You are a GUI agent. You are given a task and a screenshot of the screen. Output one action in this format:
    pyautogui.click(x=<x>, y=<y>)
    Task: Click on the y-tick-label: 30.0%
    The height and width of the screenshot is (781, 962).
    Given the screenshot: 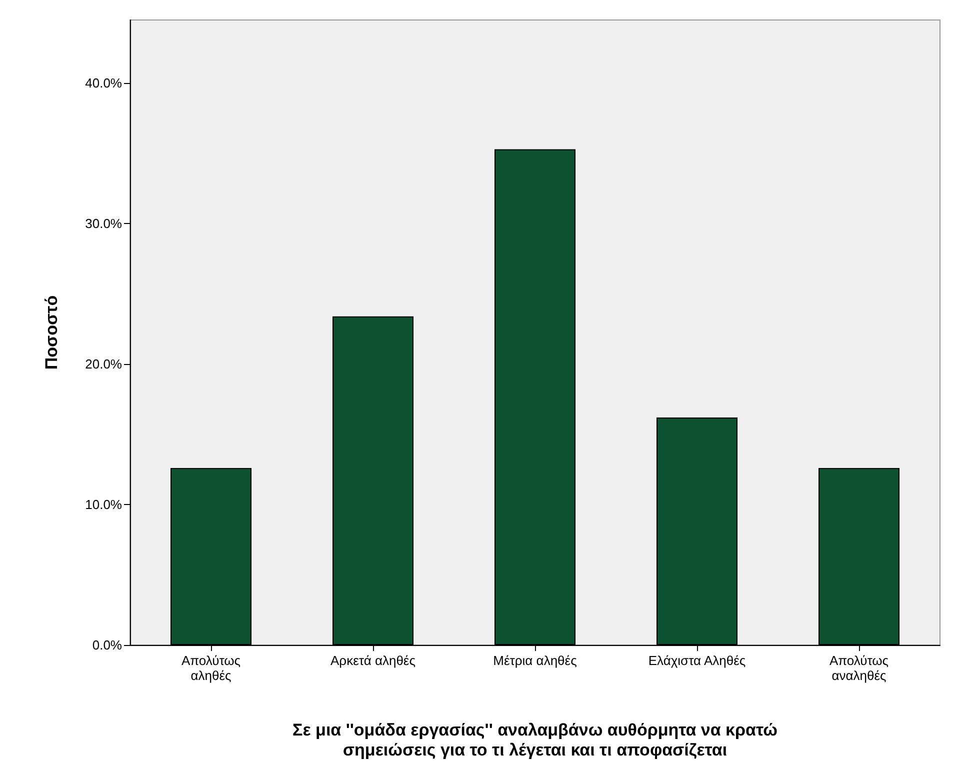 What is the action you would take?
    pyautogui.click(x=103, y=224)
    